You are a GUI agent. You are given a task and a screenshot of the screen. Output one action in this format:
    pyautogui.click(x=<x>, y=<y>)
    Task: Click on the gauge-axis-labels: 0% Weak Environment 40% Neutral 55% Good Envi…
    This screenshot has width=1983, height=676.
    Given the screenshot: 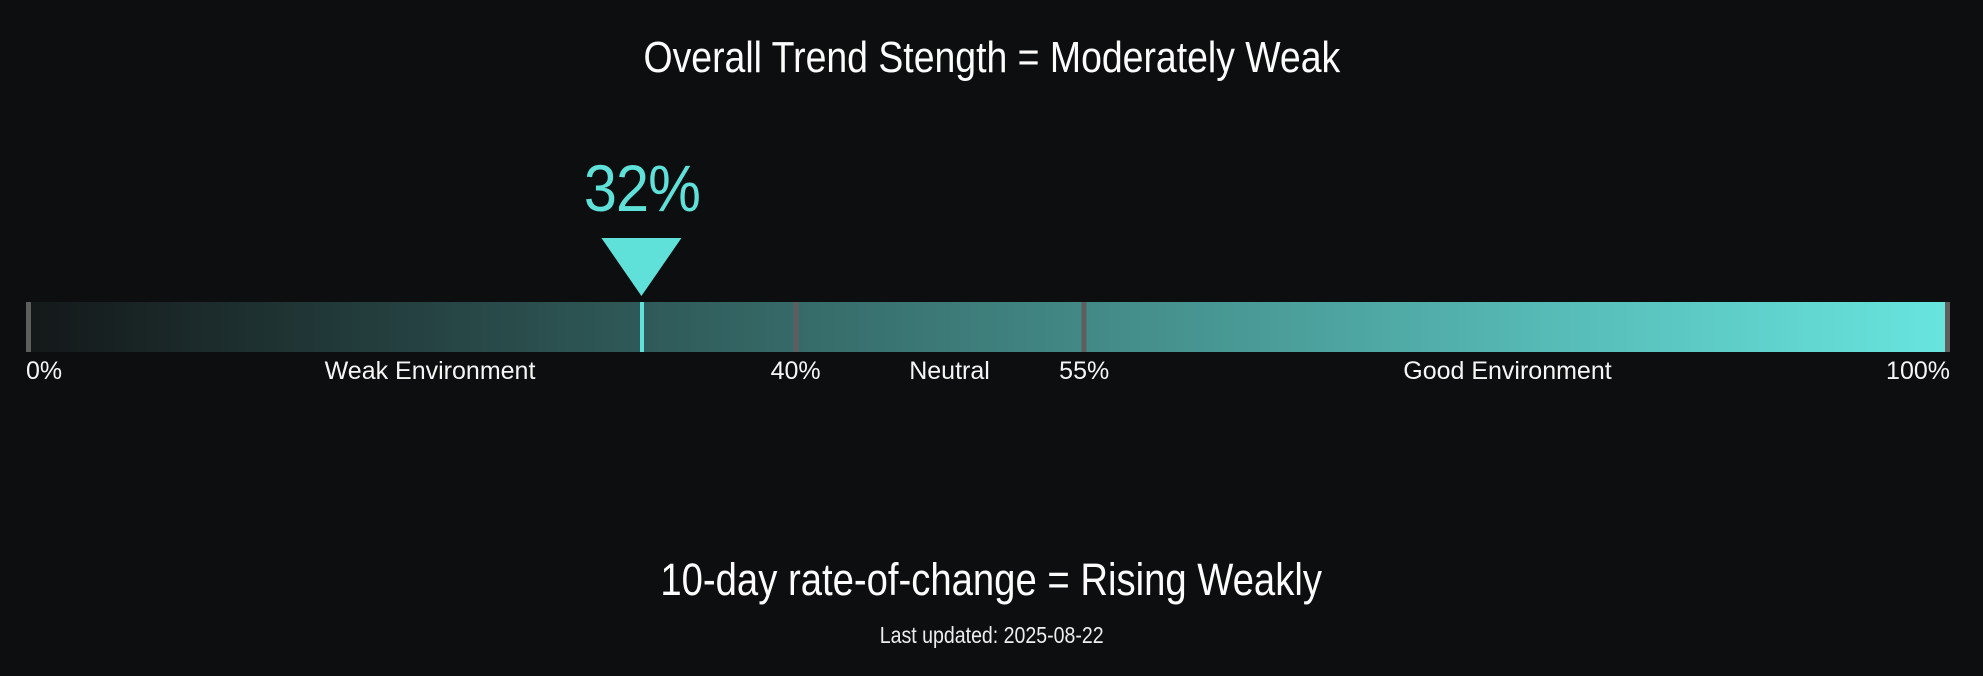 What is the action you would take?
    pyautogui.click(x=988, y=373)
    